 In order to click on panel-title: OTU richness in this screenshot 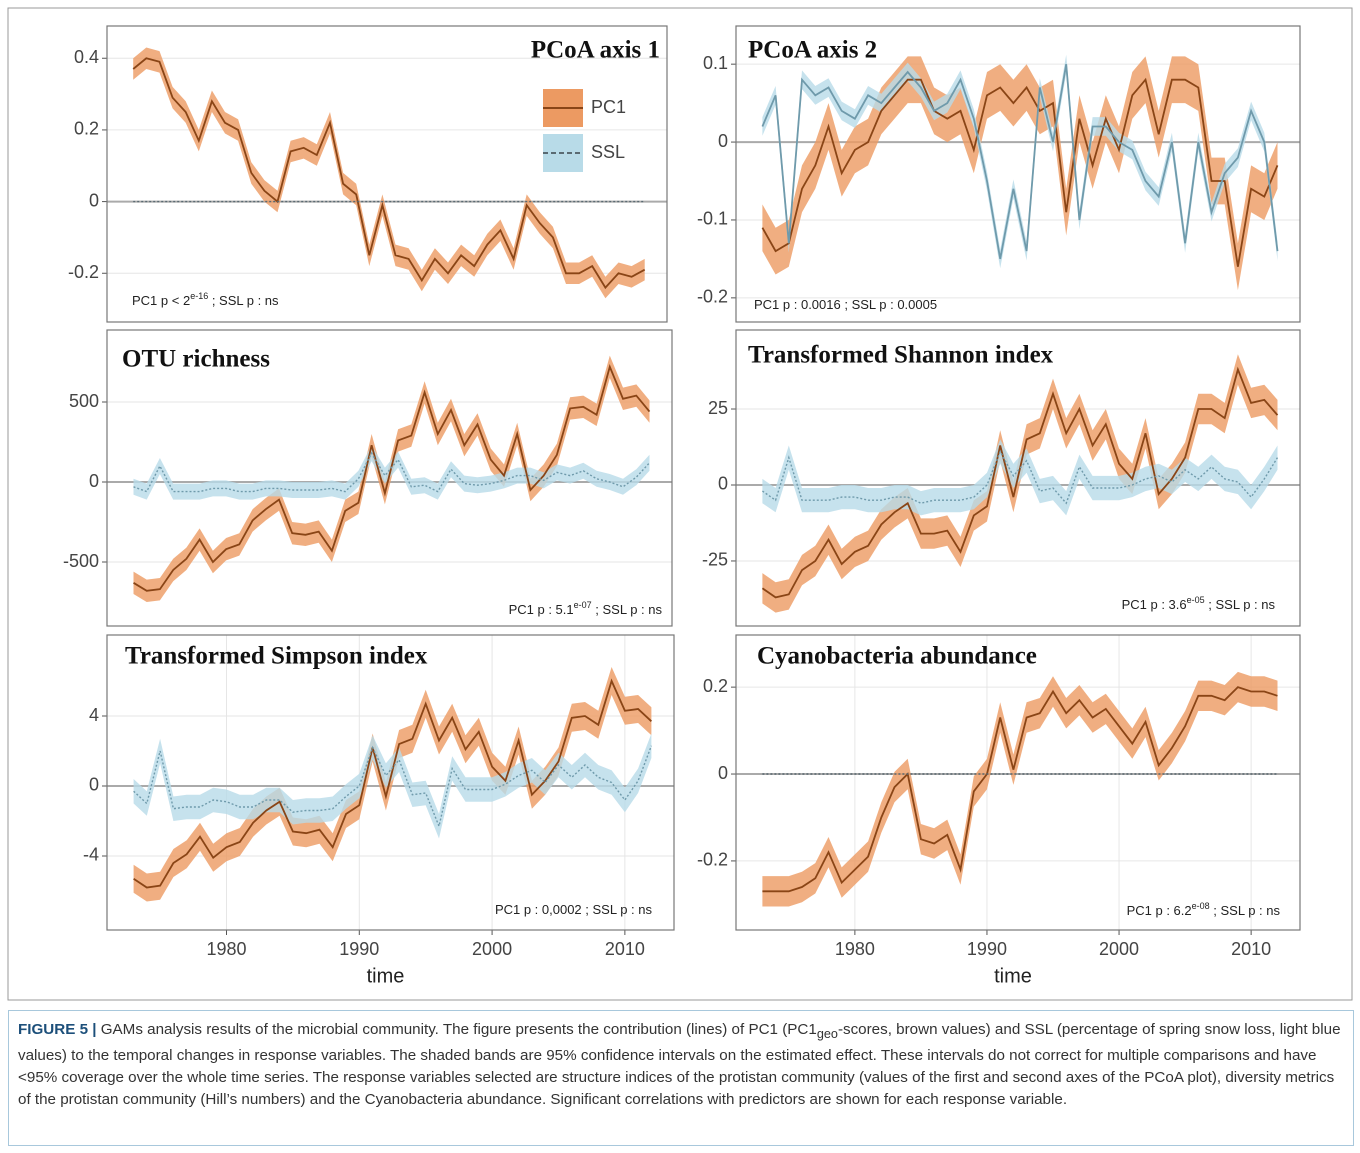, I will do `click(196, 359)`.